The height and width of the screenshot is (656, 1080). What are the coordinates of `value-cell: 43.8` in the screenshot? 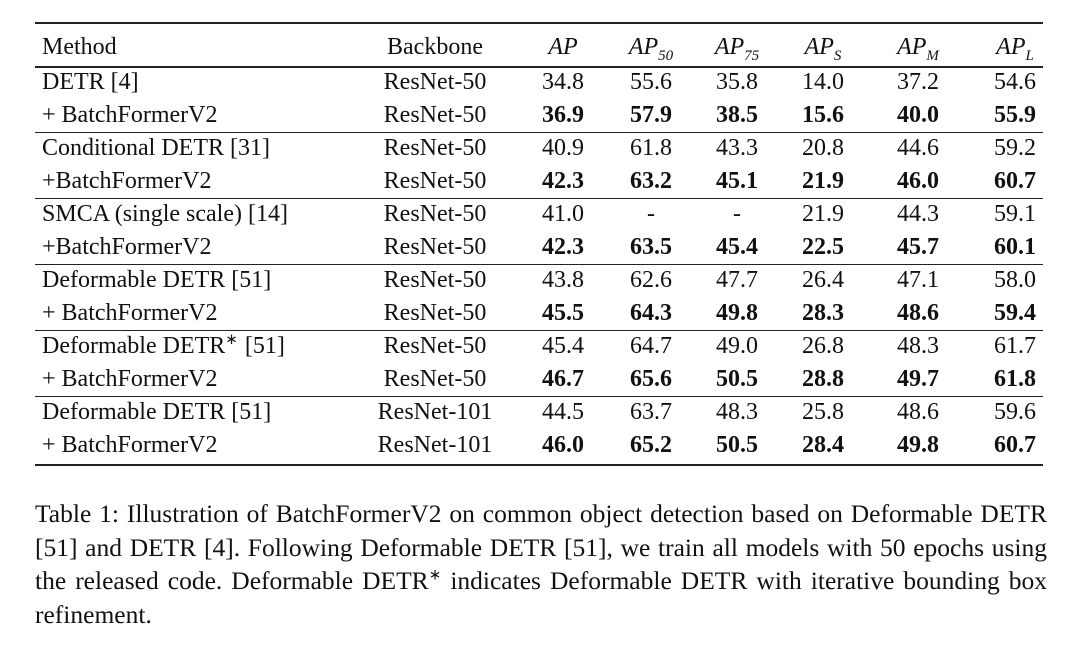 It's located at (563, 280).